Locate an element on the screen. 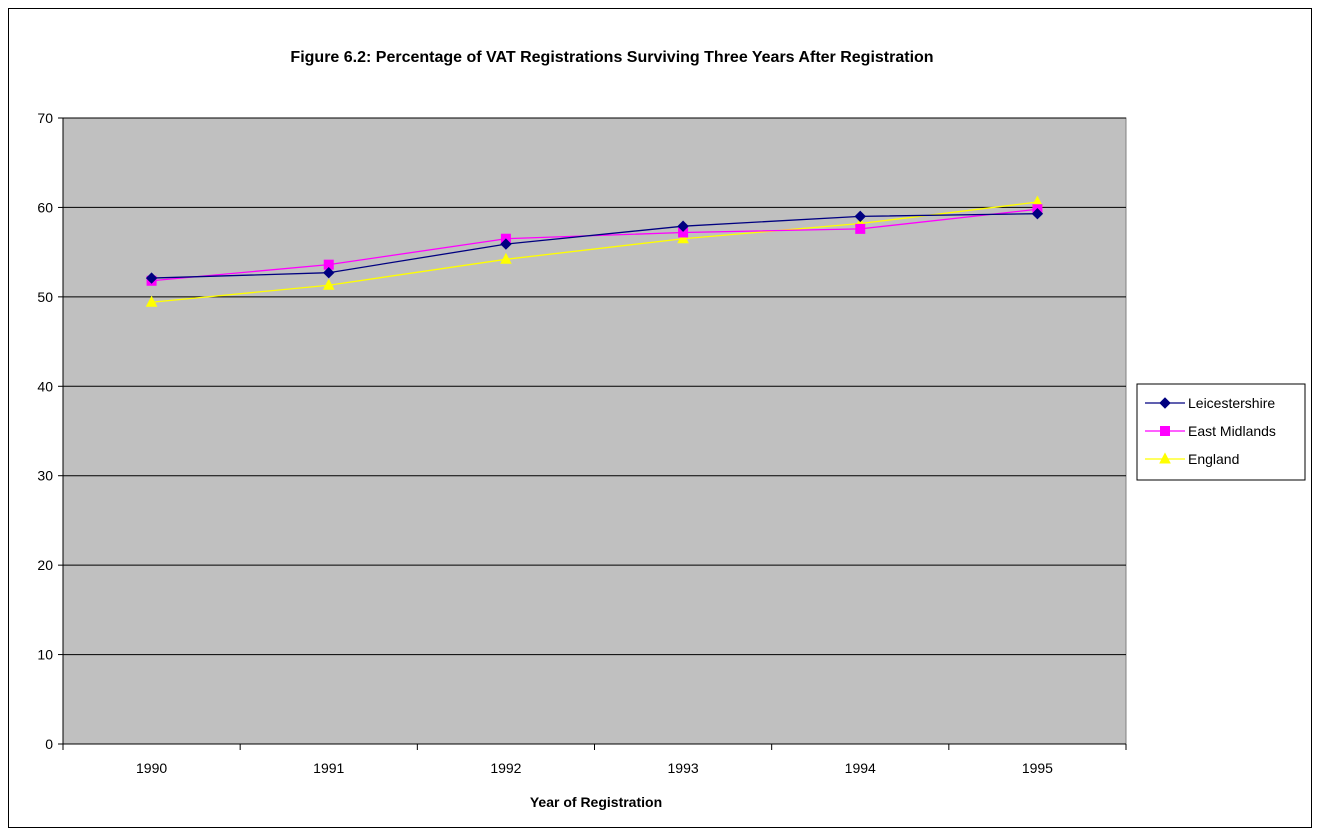 The height and width of the screenshot is (837, 1322). x-axis-title: Year of Registration is located at coordinates (596, 802).